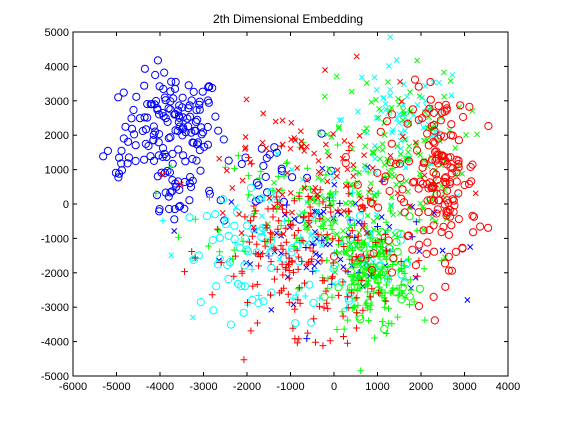 This screenshot has height=425, width=561. I want to click on y-tick-label: 3000, so click(57, 102).